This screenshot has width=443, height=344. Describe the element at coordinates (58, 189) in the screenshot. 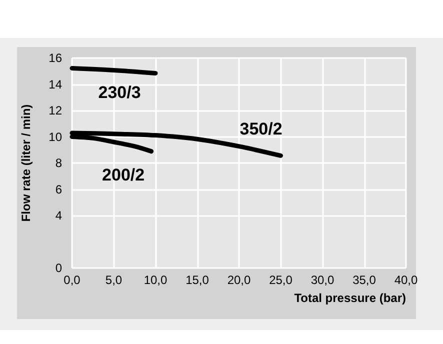

I see `y-tick-label: 6` at that location.